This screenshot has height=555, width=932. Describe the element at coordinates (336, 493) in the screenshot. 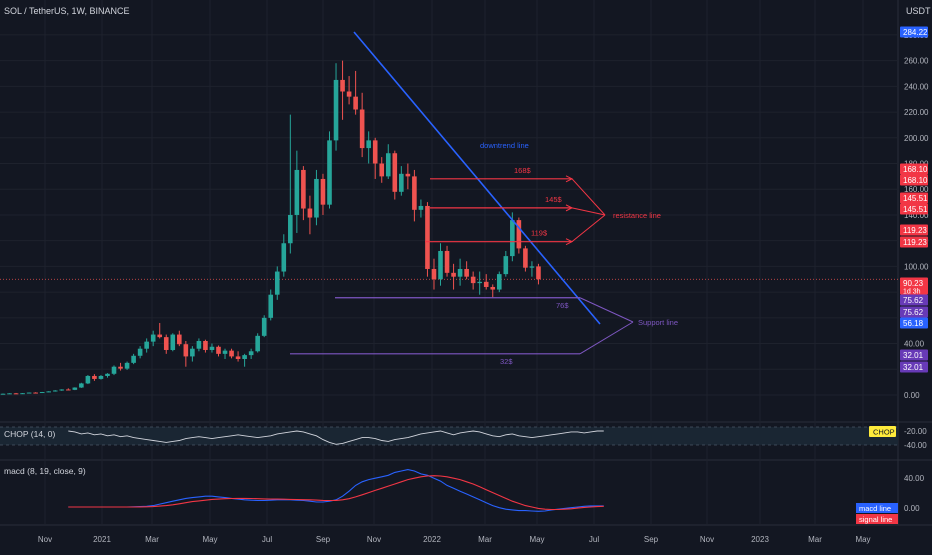

I see `signal-series-line` at that location.